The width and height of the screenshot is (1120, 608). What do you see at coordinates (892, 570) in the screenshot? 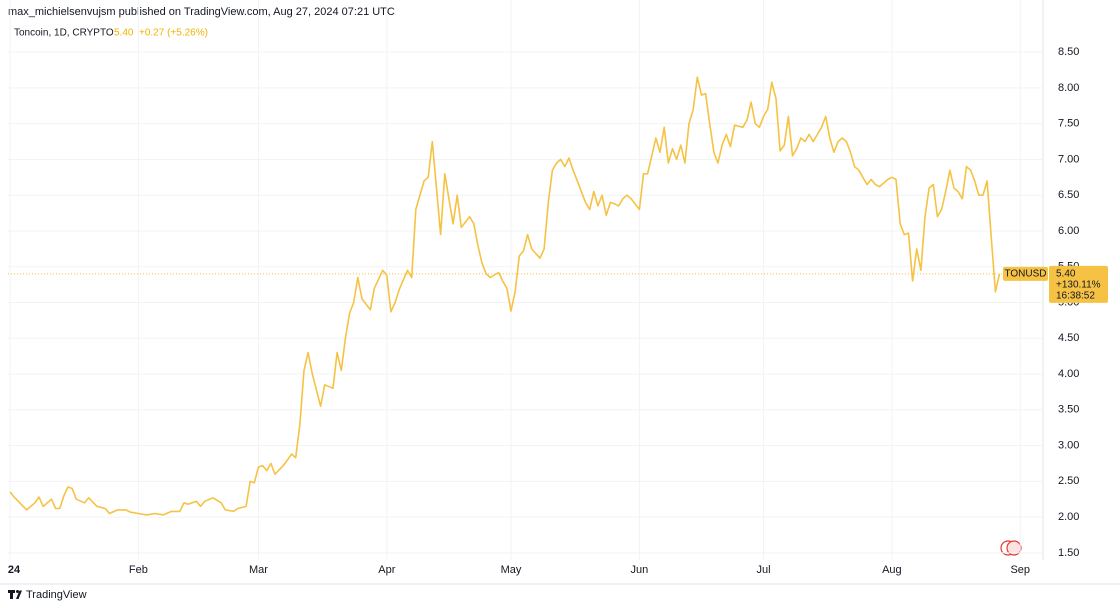
I see `x-tick-label: Aug` at bounding box center [892, 570].